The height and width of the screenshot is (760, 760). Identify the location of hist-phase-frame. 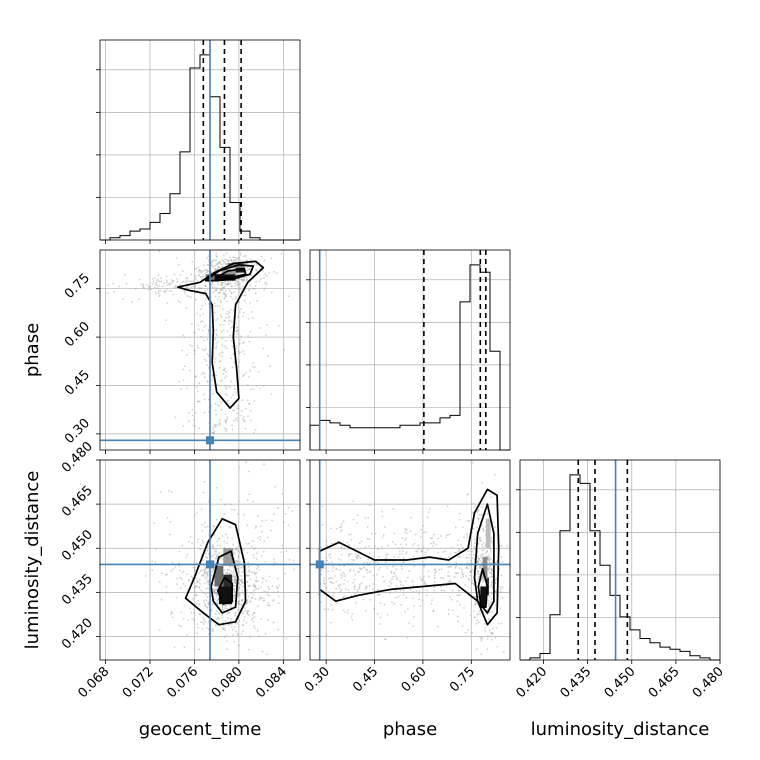
(410, 350).